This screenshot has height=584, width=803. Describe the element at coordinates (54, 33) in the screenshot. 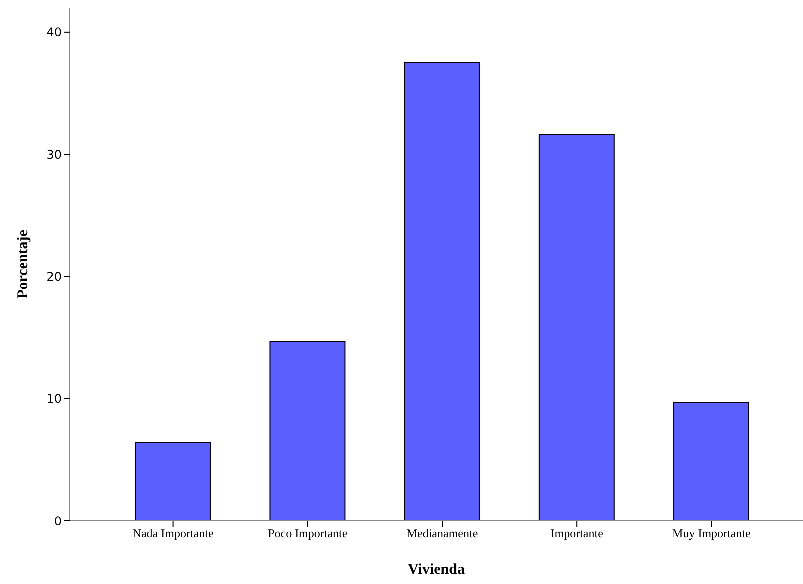

I see `y-tick-label: 40` at that location.